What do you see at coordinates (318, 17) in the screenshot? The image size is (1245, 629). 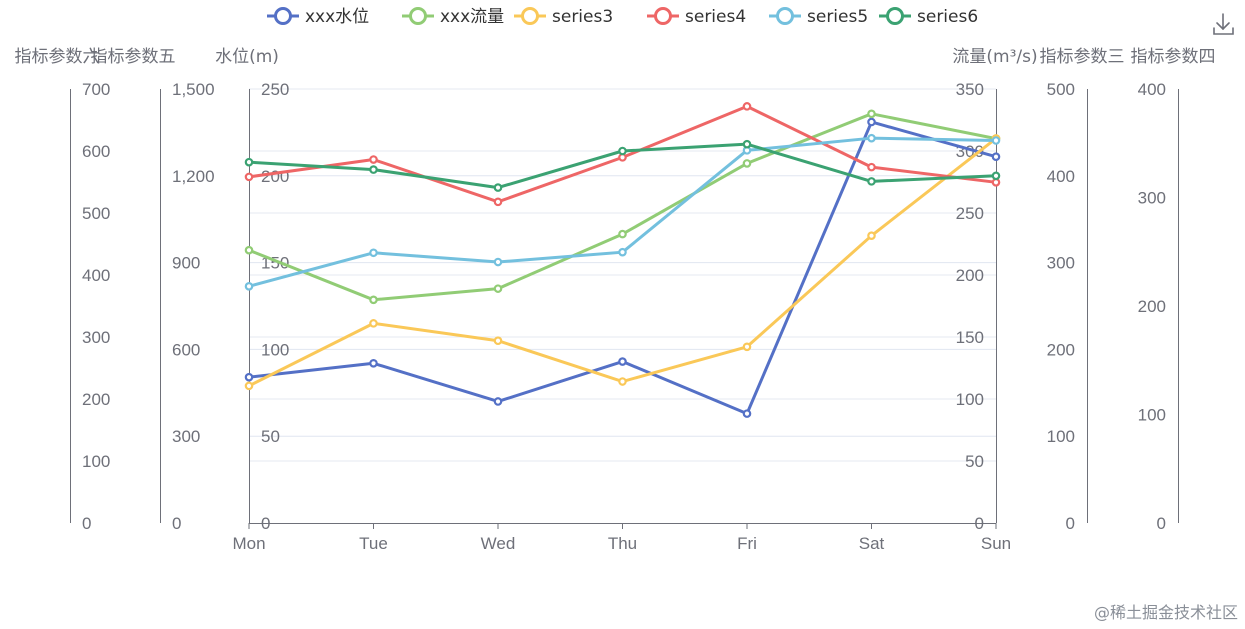 I see `legend-item: xxx水位` at bounding box center [318, 17].